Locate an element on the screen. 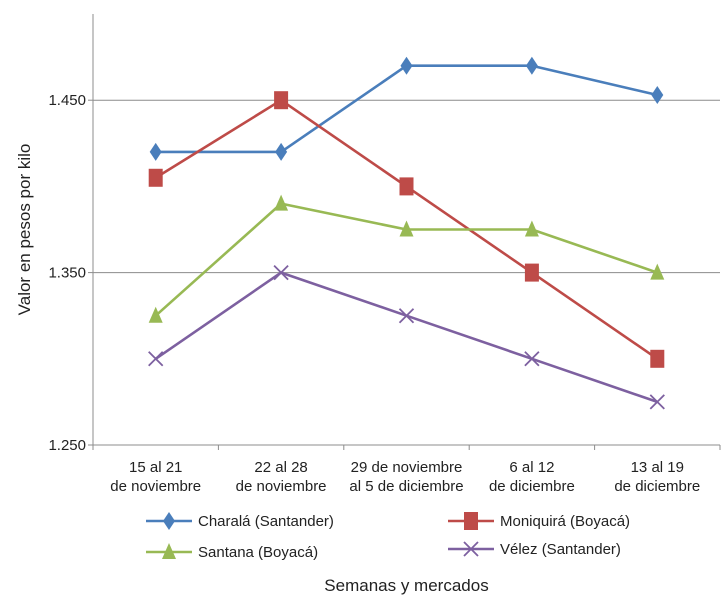 Image resolution: width=725 pixels, height=597 pixels. y-tick-labels: 1.250 1.350 1.450 is located at coordinates (67, 273).